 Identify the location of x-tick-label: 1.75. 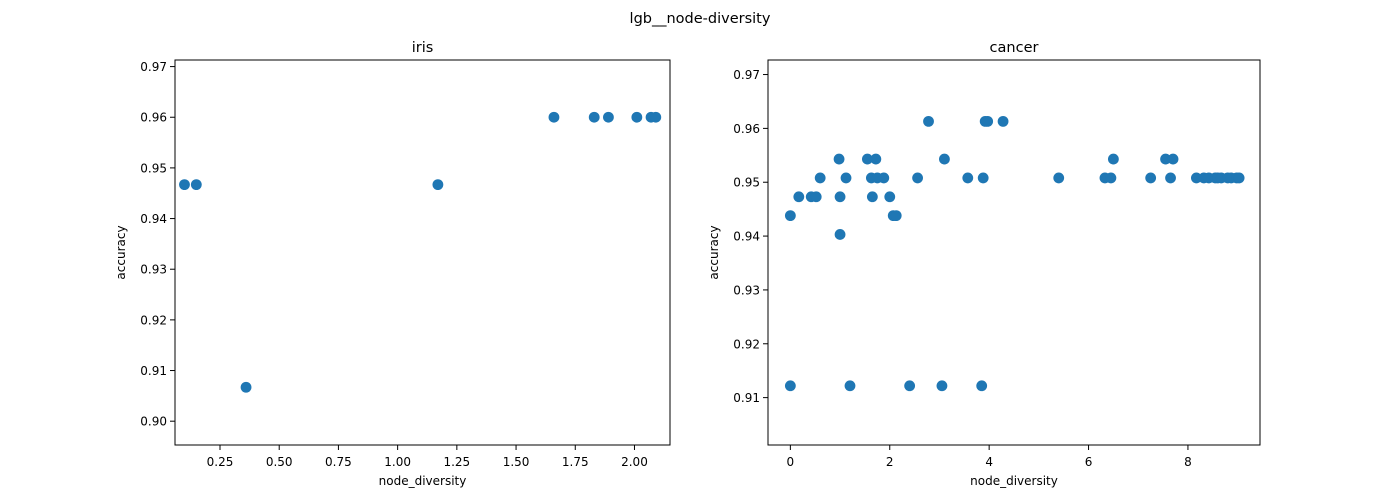
(575, 462).